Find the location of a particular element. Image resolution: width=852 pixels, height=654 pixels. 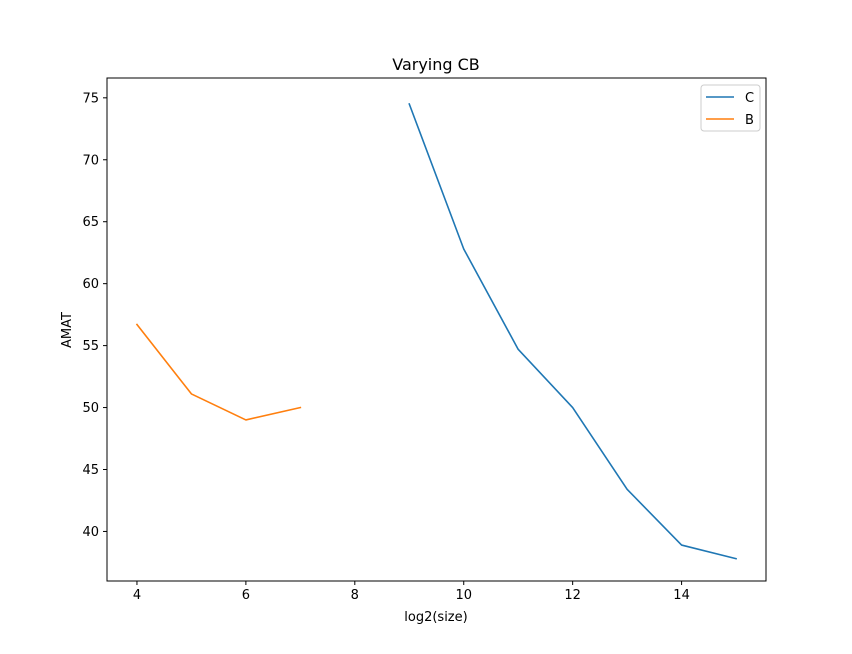

x-tick-label: 6 is located at coordinates (246, 595).